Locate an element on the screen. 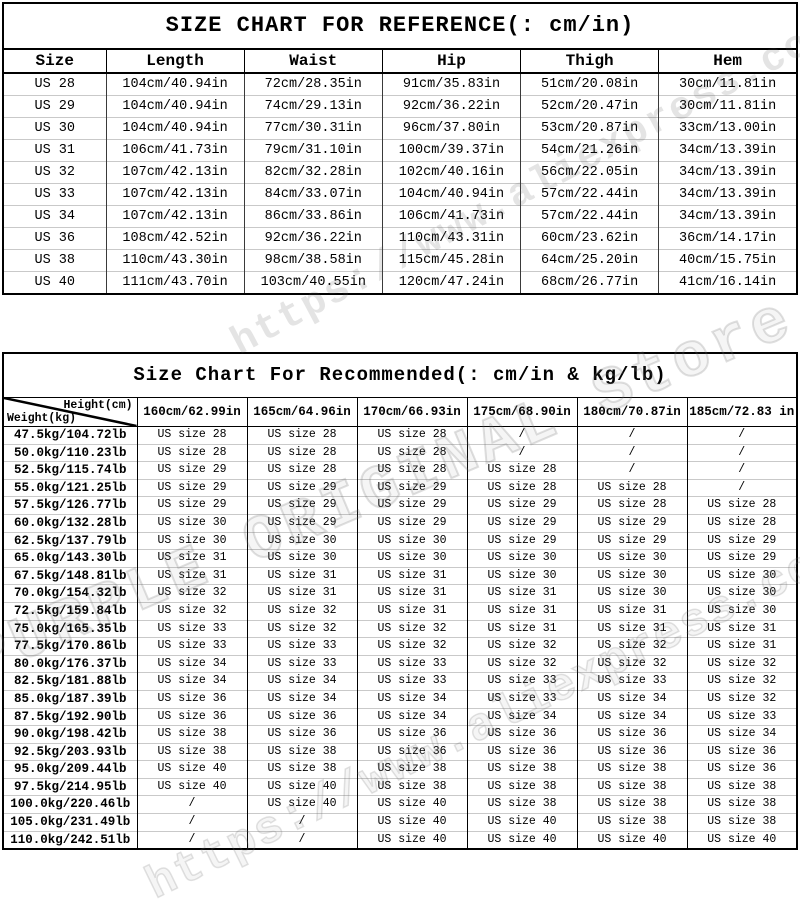  weight-label: 65.0kg/143.30lb is located at coordinates (70, 558).